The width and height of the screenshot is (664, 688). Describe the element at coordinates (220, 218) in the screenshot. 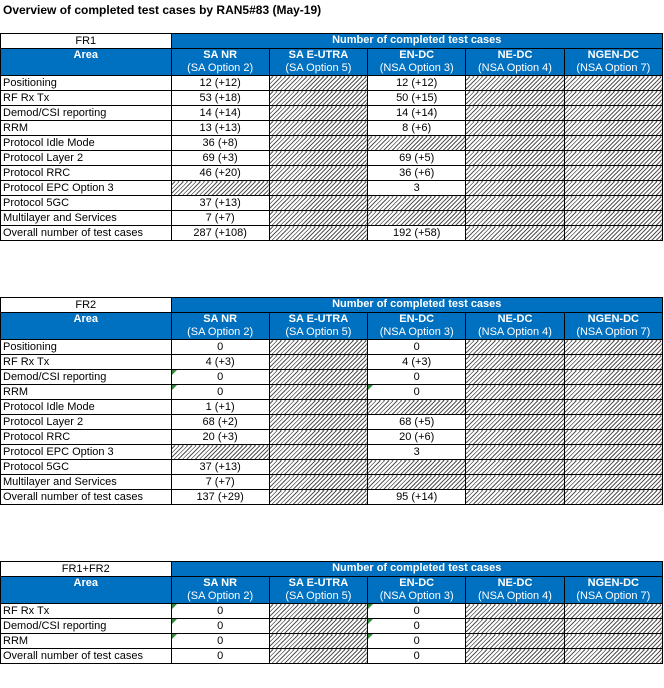

I see `value-cell: 7 (+7)` at that location.